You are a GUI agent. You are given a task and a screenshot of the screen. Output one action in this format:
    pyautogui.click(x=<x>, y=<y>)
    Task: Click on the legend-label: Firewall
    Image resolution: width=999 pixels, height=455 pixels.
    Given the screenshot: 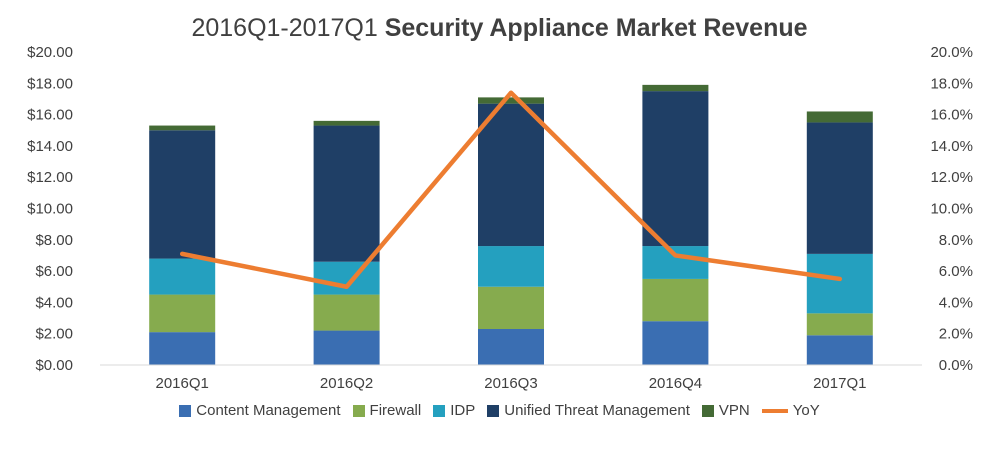 What is the action you would take?
    pyautogui.click(x=395, y=410)
    